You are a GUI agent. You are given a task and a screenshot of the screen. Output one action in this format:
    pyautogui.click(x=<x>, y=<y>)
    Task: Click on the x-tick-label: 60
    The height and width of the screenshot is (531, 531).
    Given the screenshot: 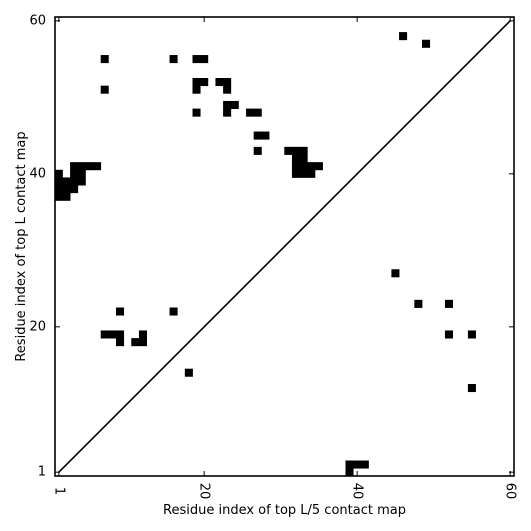 What is the action you would take?
    pyautogui.click(x=510, y=491)
    